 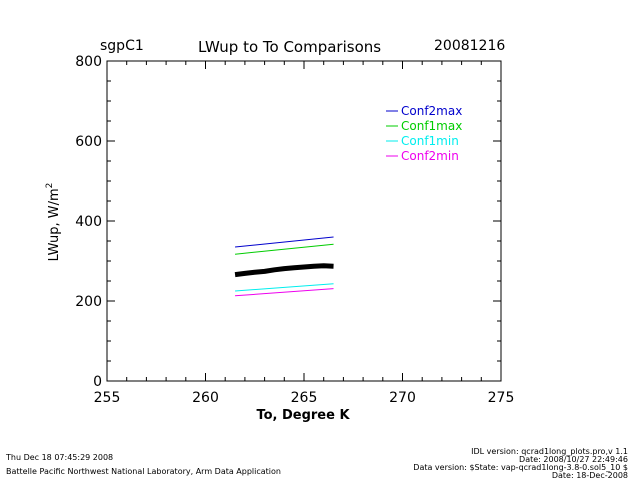 What do you see at coordinates (284, 287) in the screenshot?
I see `series-line-conf1min` at bounding box center [284, 287].